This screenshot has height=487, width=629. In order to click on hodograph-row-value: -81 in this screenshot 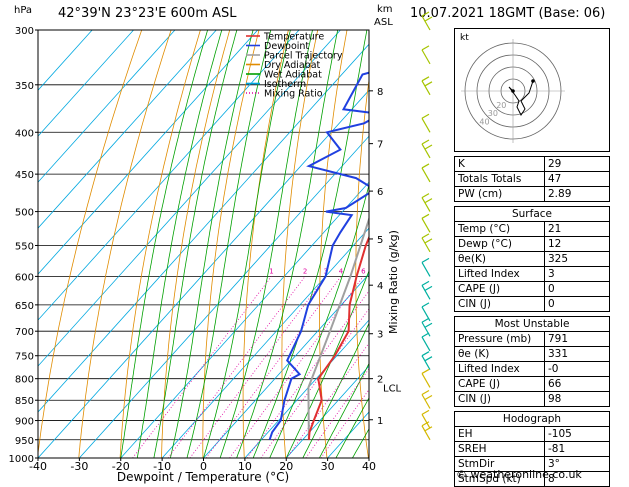, I will do `click(577, 449)`.